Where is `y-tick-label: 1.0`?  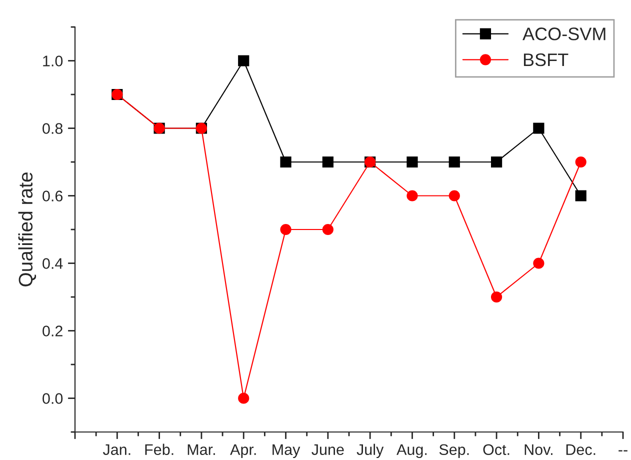 y-tick-label: 1.0 is located at coordinates (53, 61).